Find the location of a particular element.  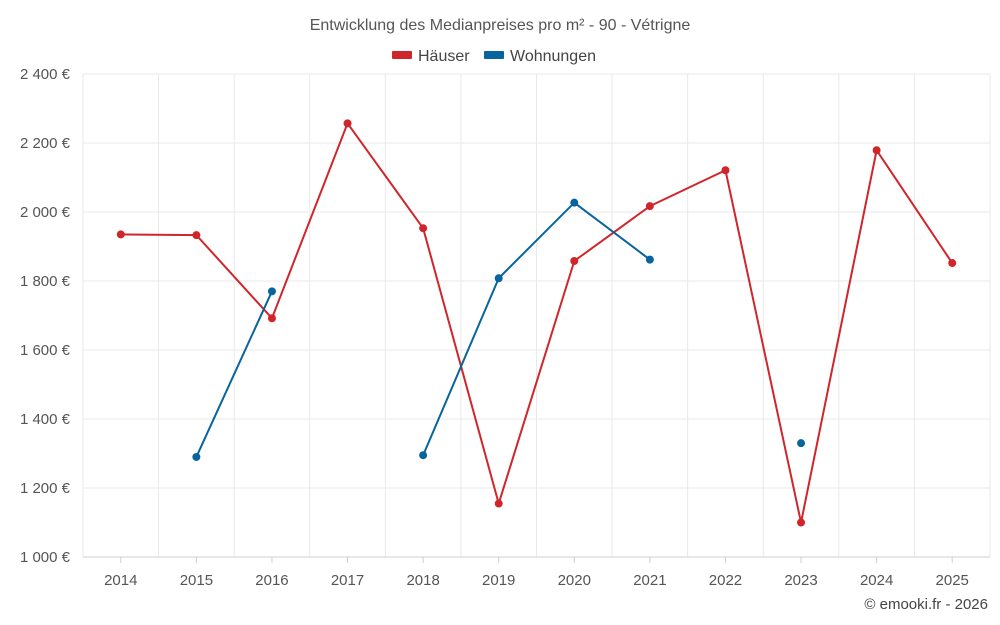

y-tick-label: 2 000 € is located at coordinates (45, 212).